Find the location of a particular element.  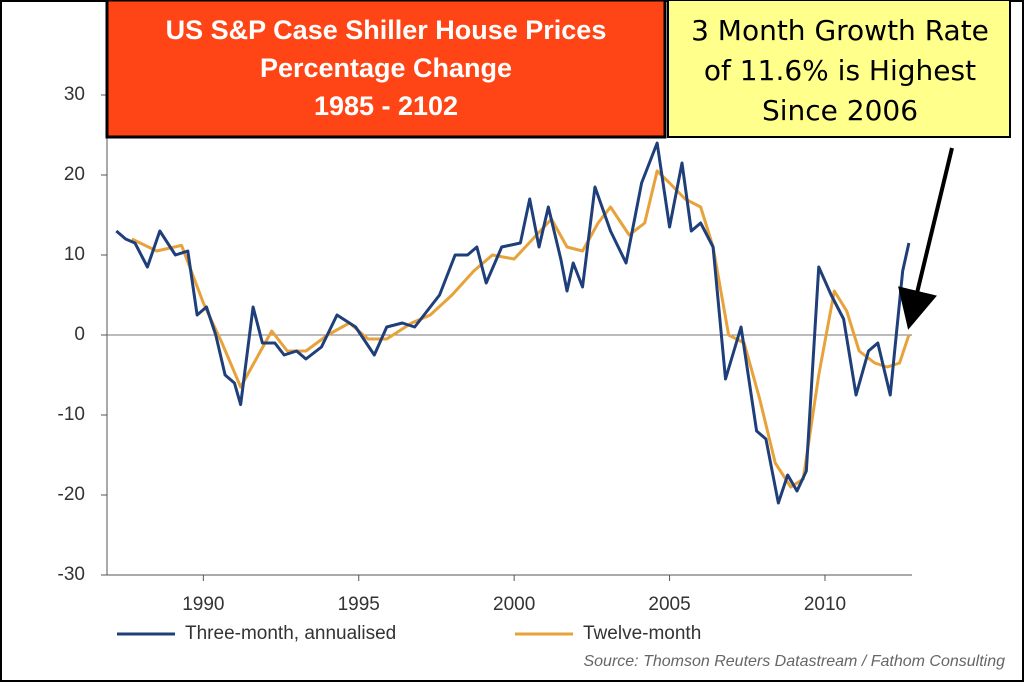

y-tick-label: -10 is located at coordinates (71, 414).